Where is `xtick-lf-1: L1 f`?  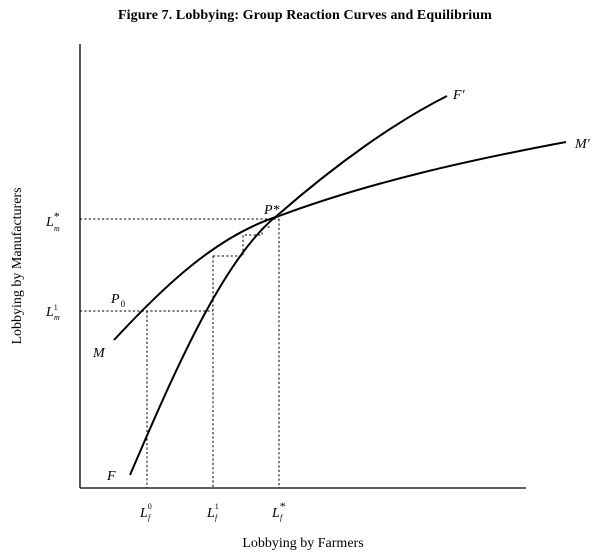
xtick-lf-1: L1 f is located at coordinates (212, 512).